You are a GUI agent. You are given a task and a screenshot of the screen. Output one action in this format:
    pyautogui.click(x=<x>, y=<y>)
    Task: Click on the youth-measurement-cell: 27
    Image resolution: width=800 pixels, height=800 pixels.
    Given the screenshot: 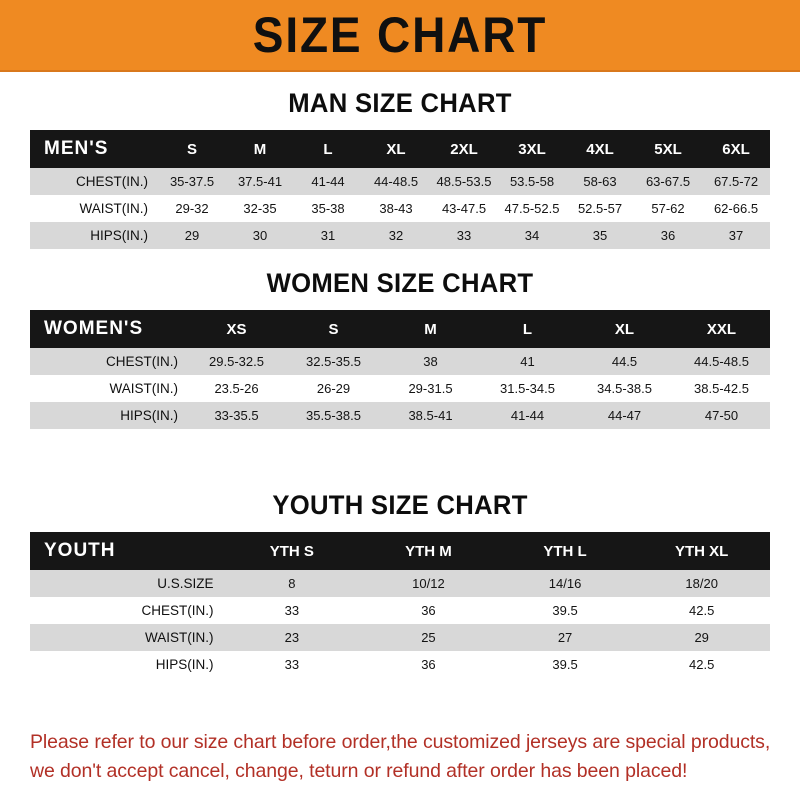 What is the action you would take?
    pyautogui.click(x=565, y=637)
    